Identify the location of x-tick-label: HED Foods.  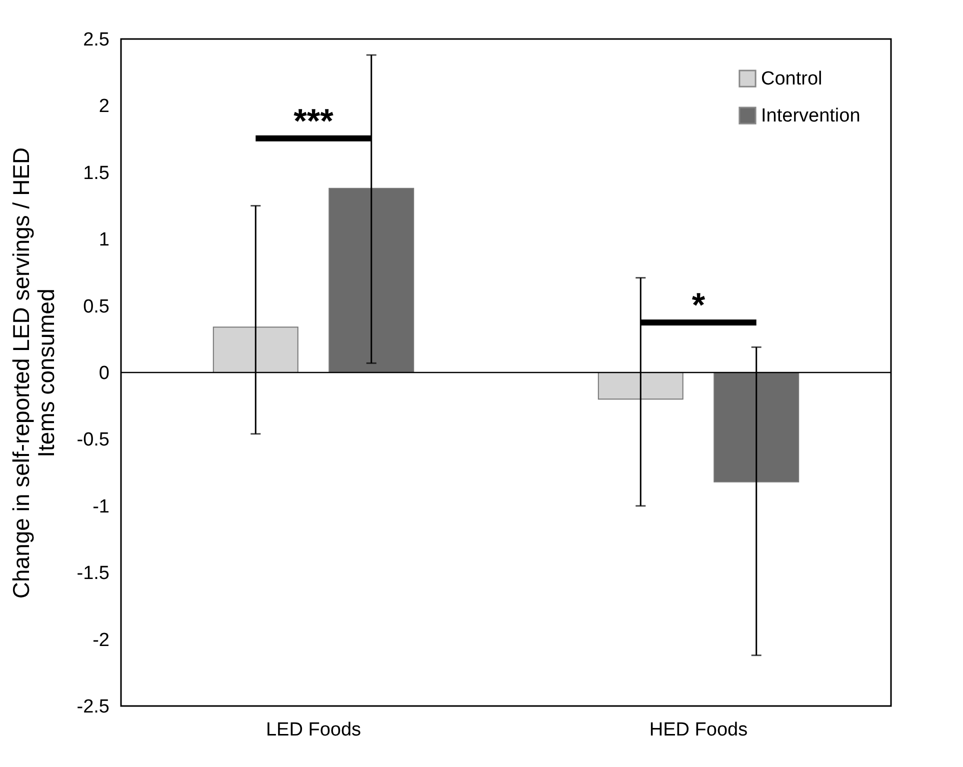
(698, 730).